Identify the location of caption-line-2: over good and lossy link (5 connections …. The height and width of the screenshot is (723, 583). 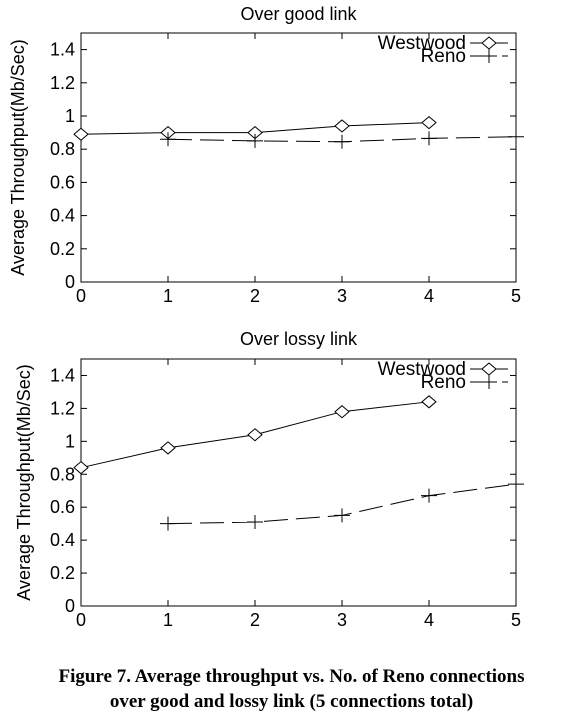
(291, 701).